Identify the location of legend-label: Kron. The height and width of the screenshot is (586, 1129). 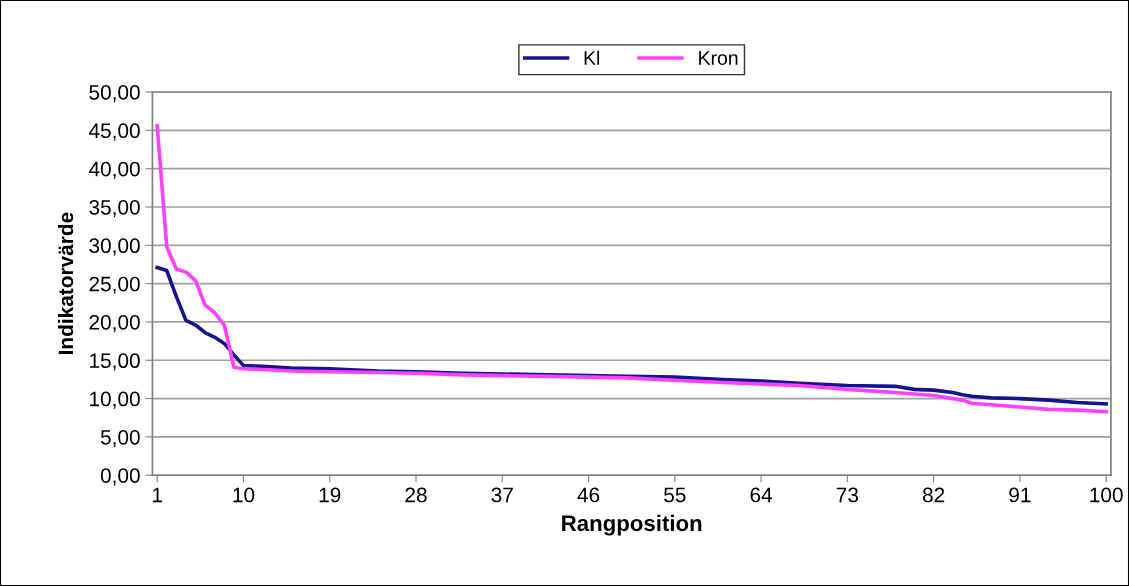
(718, 58).